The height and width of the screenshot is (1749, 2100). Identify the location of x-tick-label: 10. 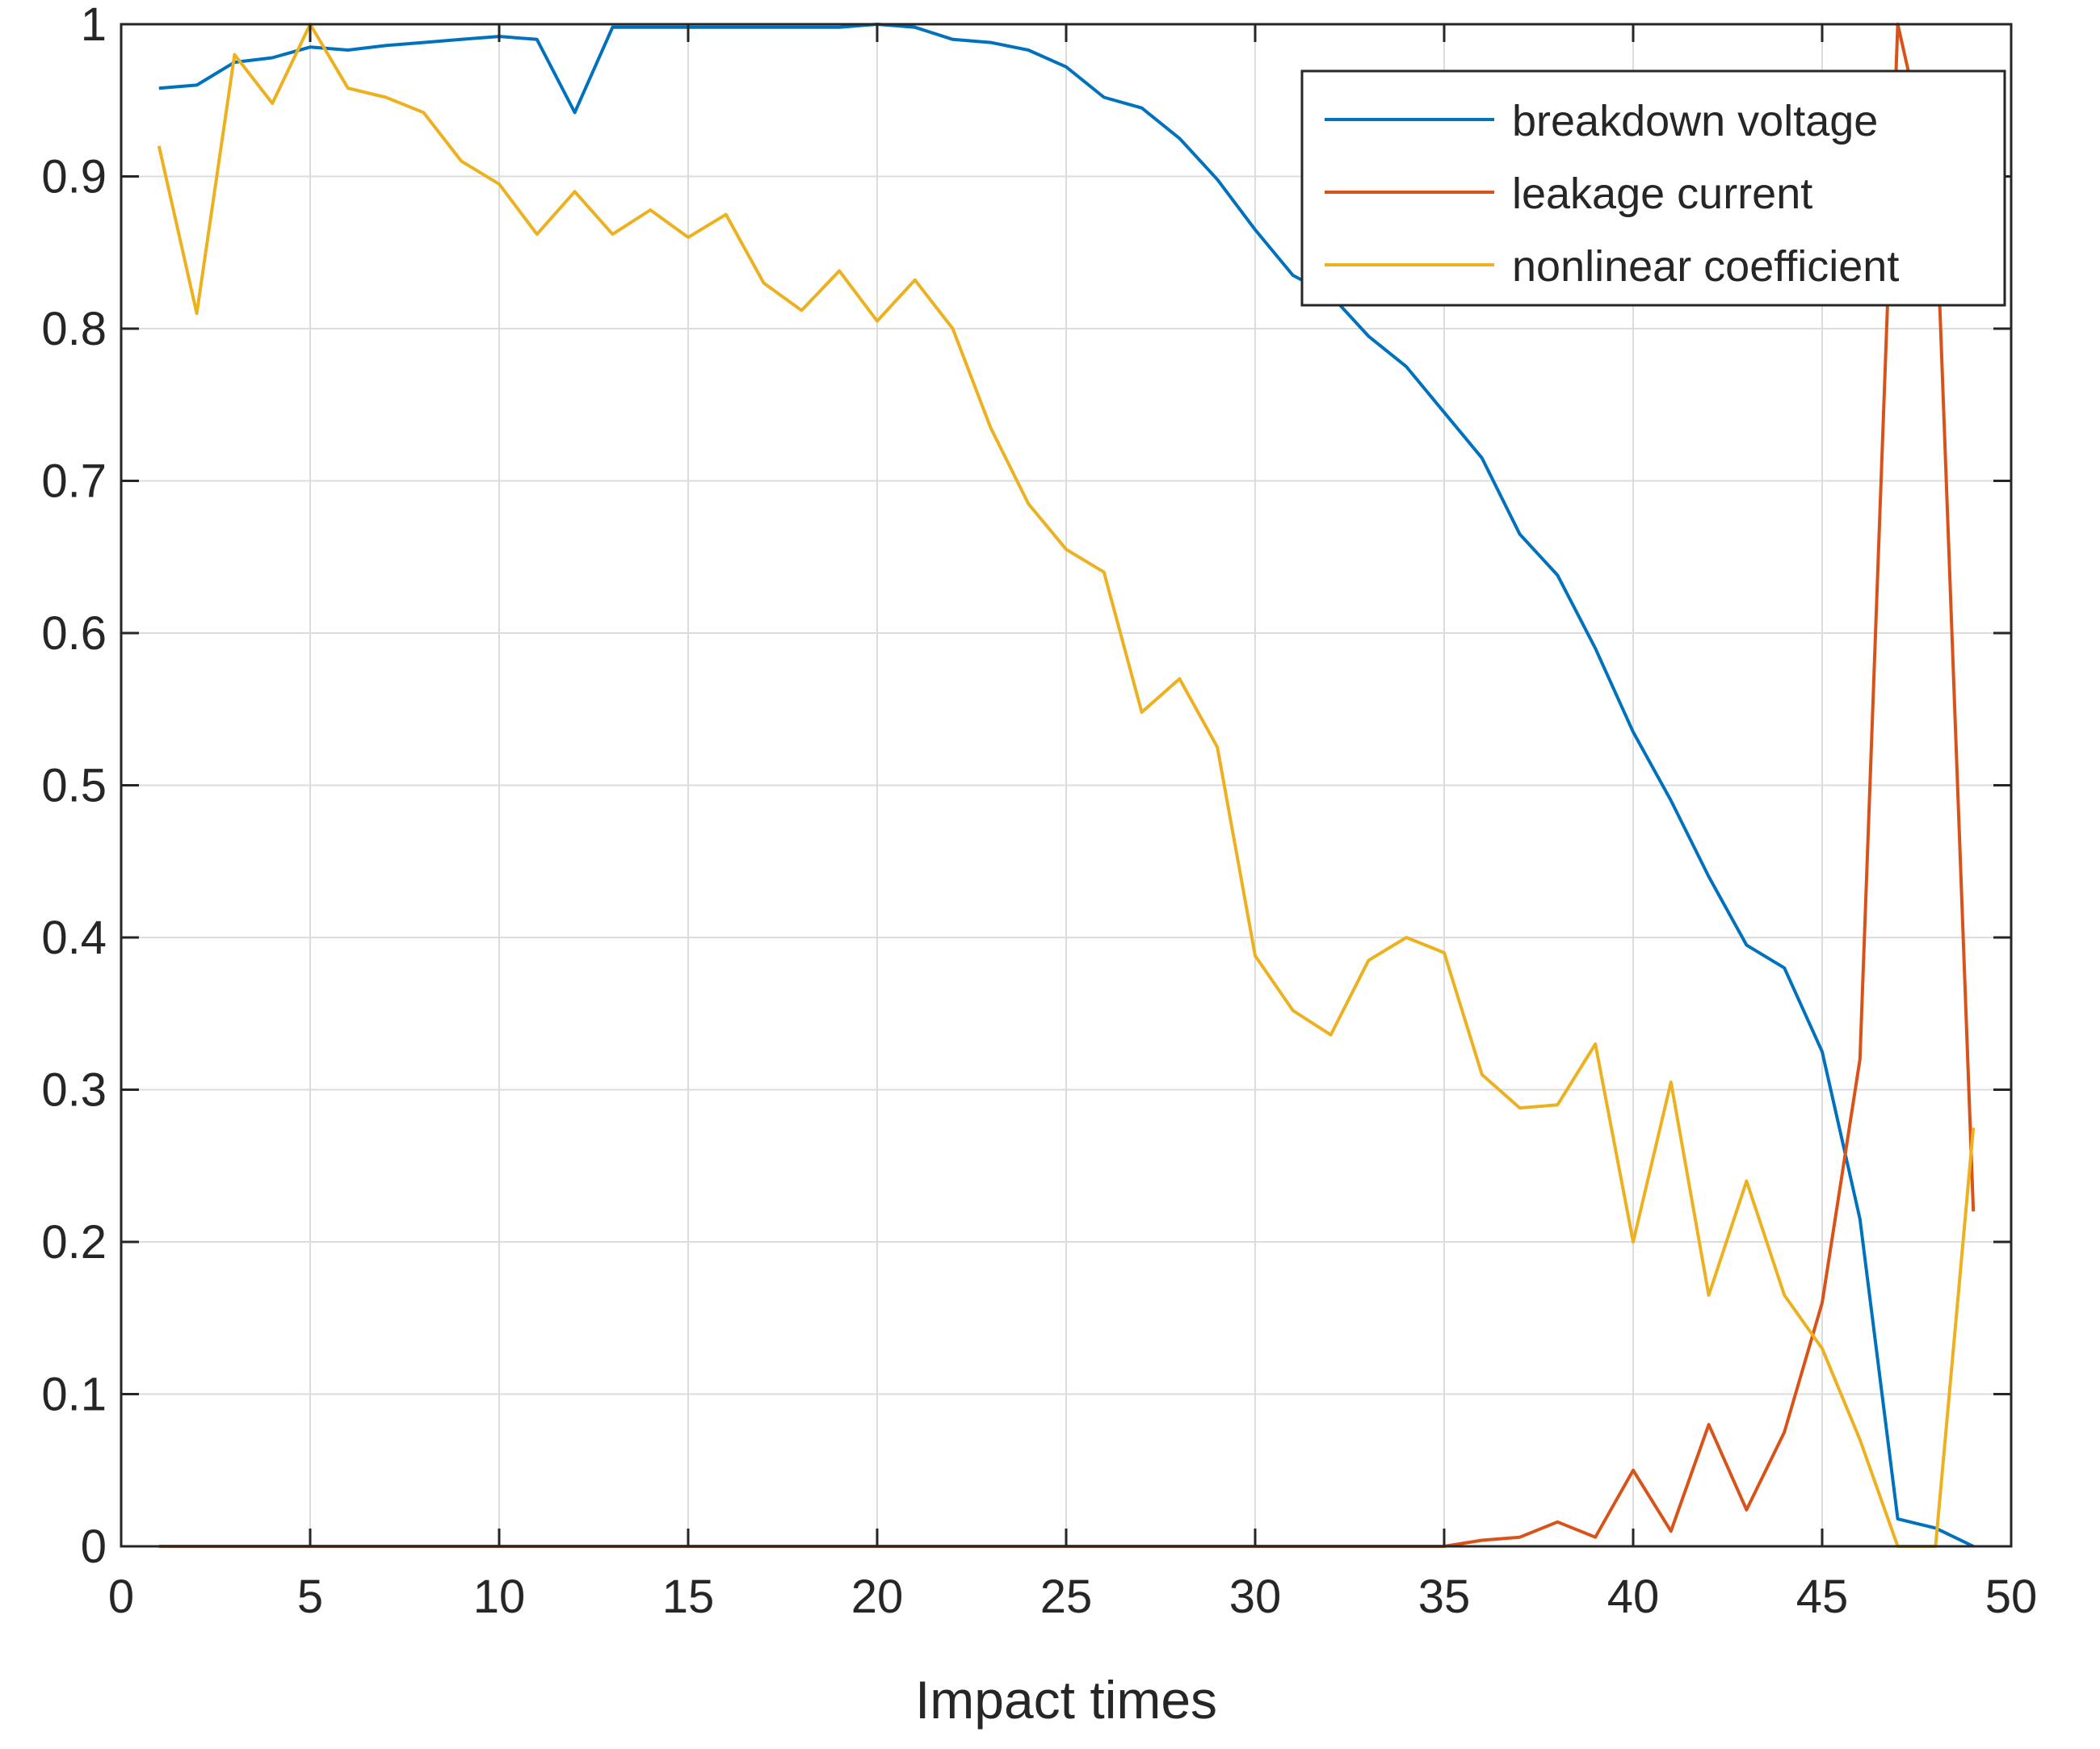
(499, 1597).